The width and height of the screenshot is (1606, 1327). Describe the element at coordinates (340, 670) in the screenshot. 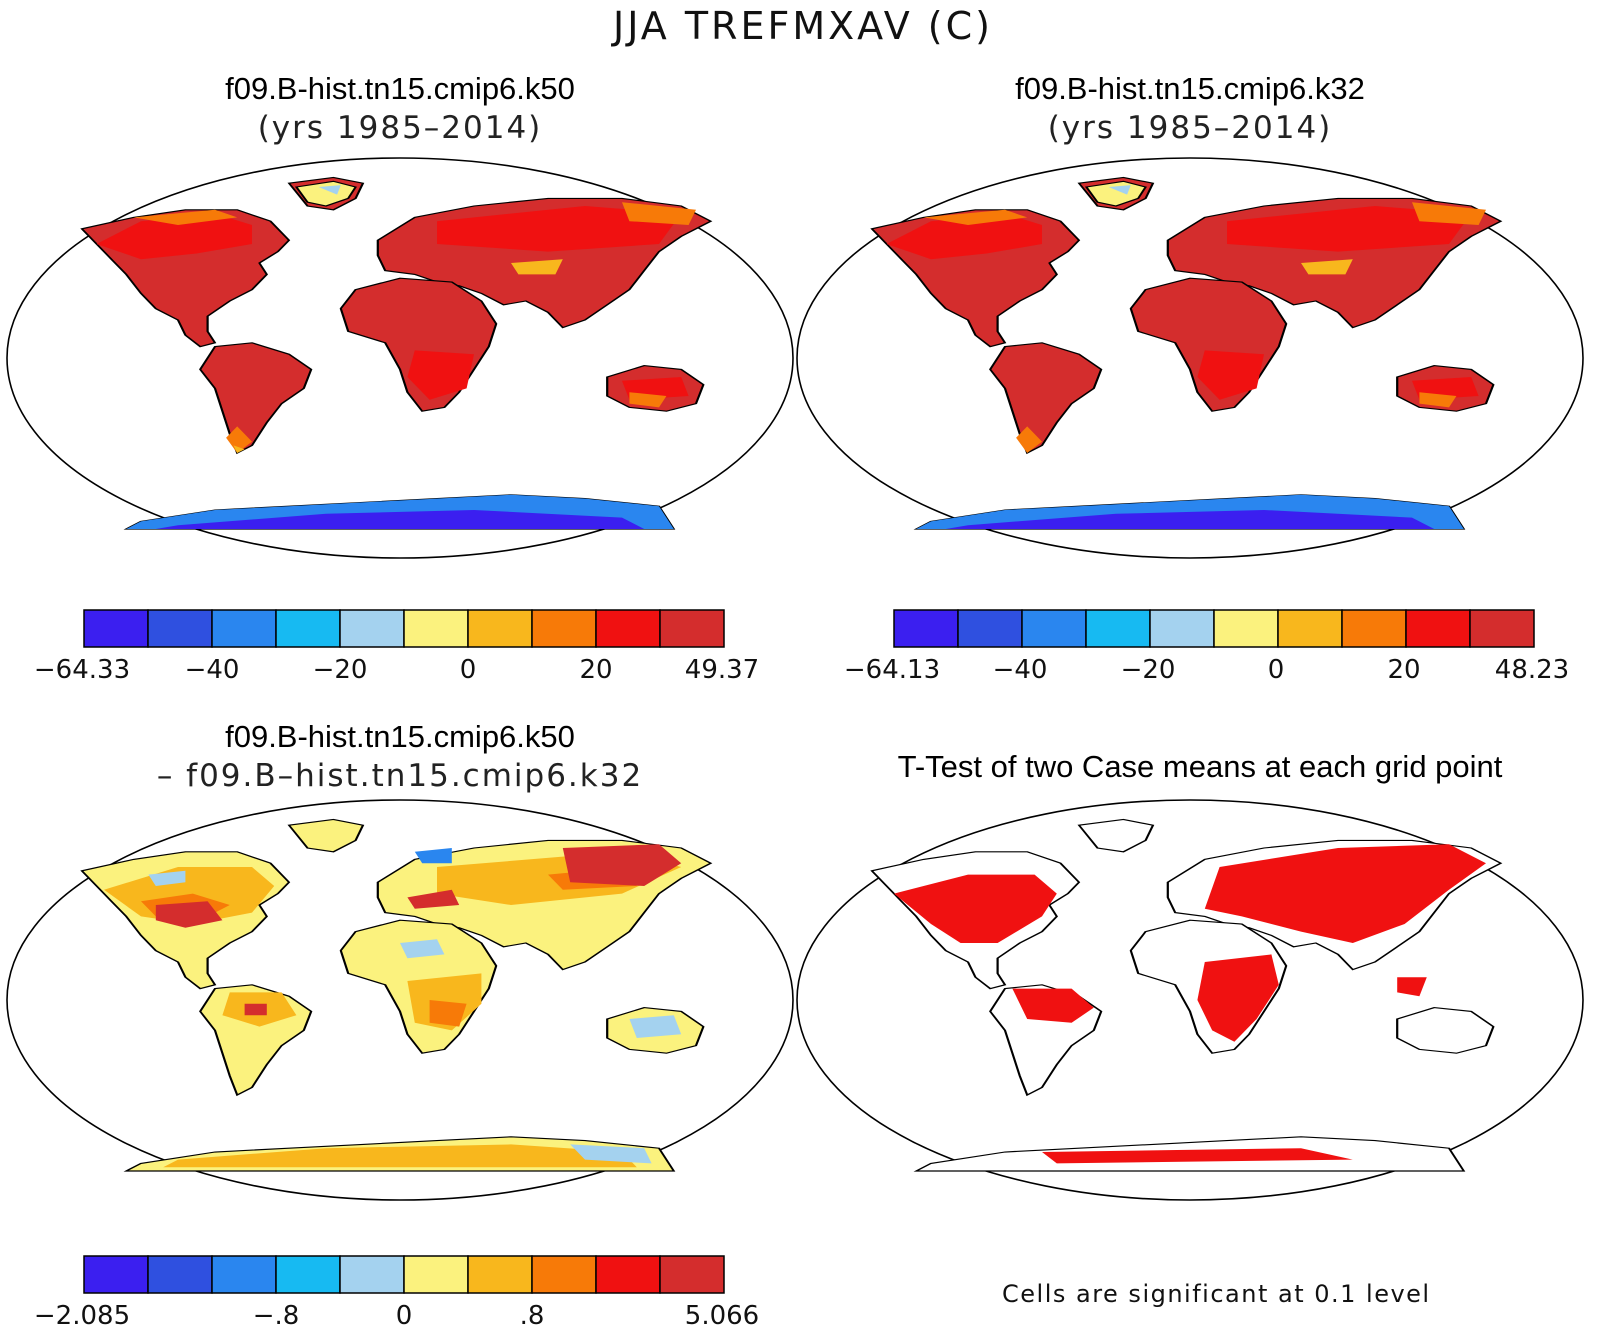

I see `colorbar-1-label-2: −20` at that location.